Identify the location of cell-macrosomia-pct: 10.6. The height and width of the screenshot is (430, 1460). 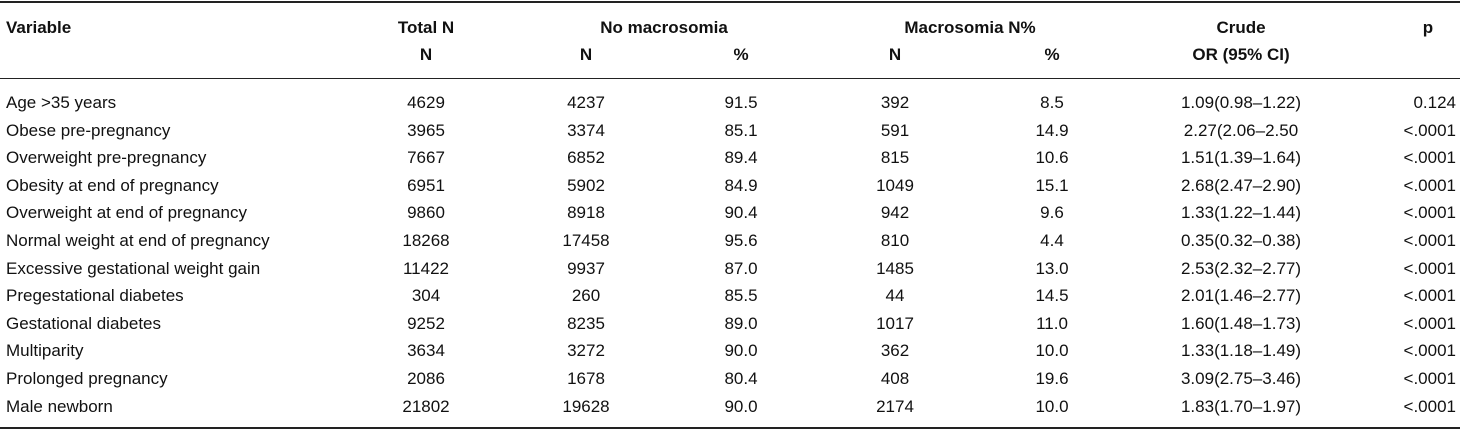
(1052, 157).